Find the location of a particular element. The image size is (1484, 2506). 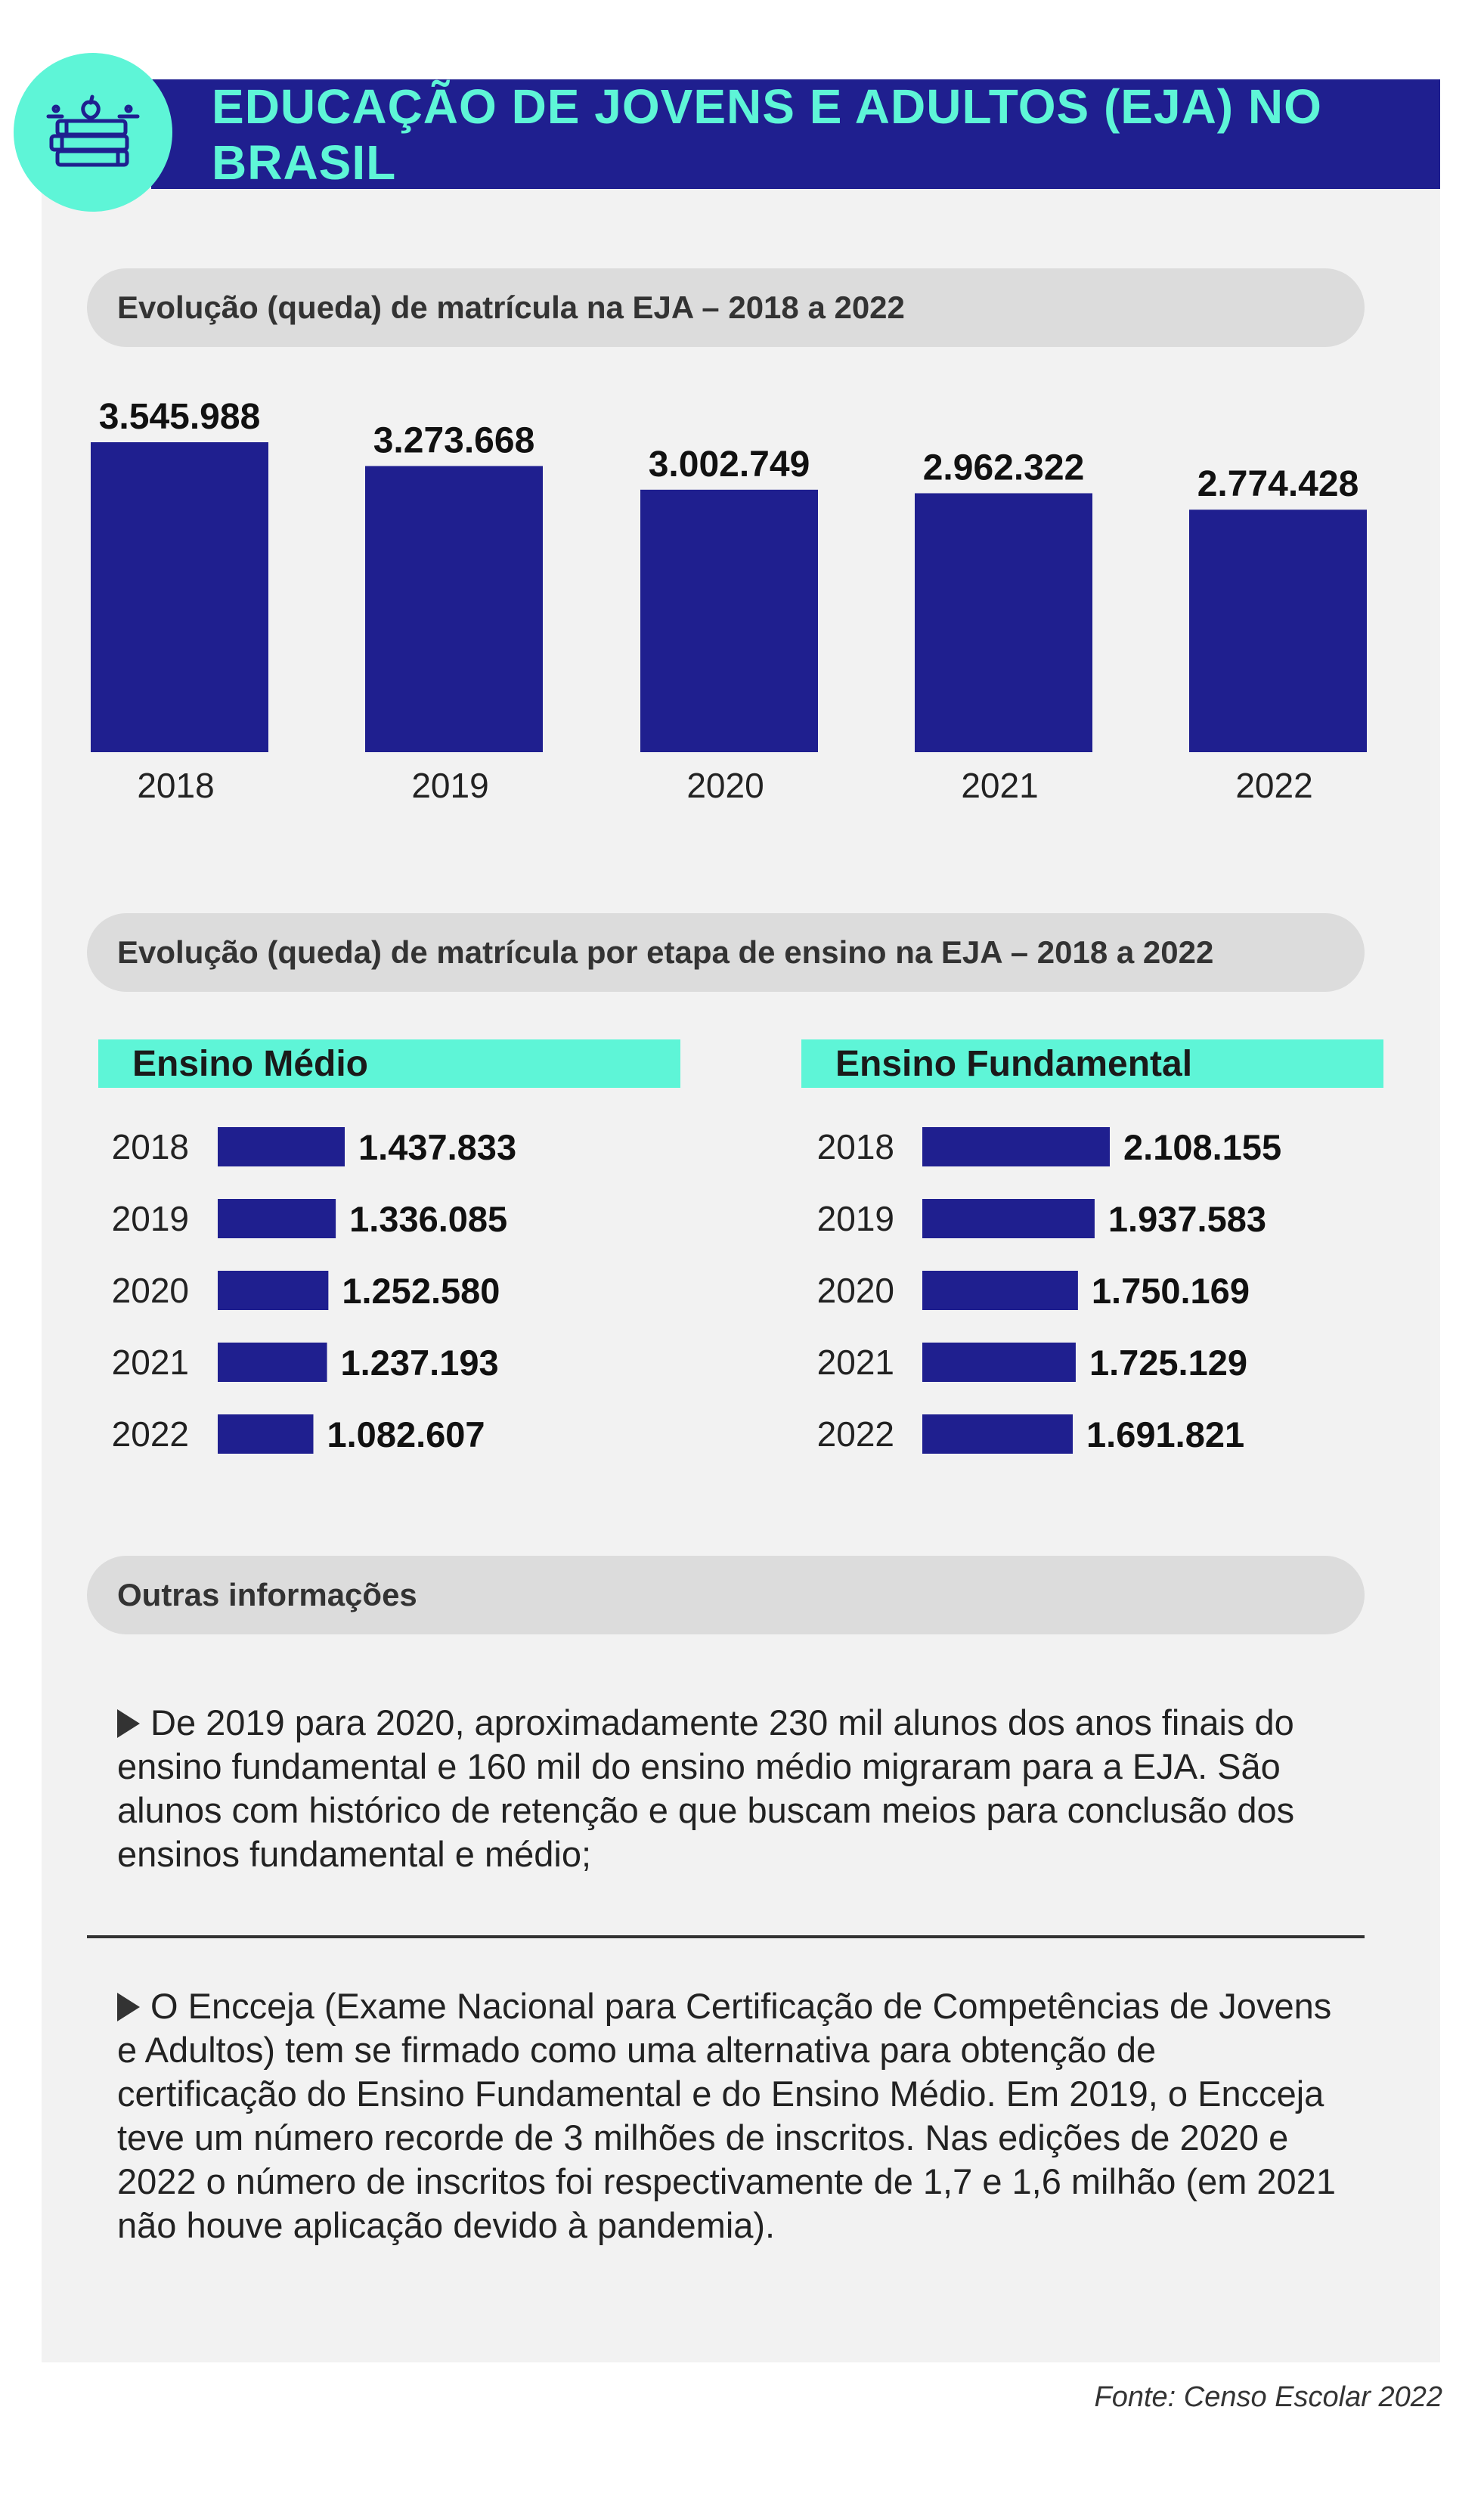

medio-bar-2018 is located at coordinates (281, 1146).